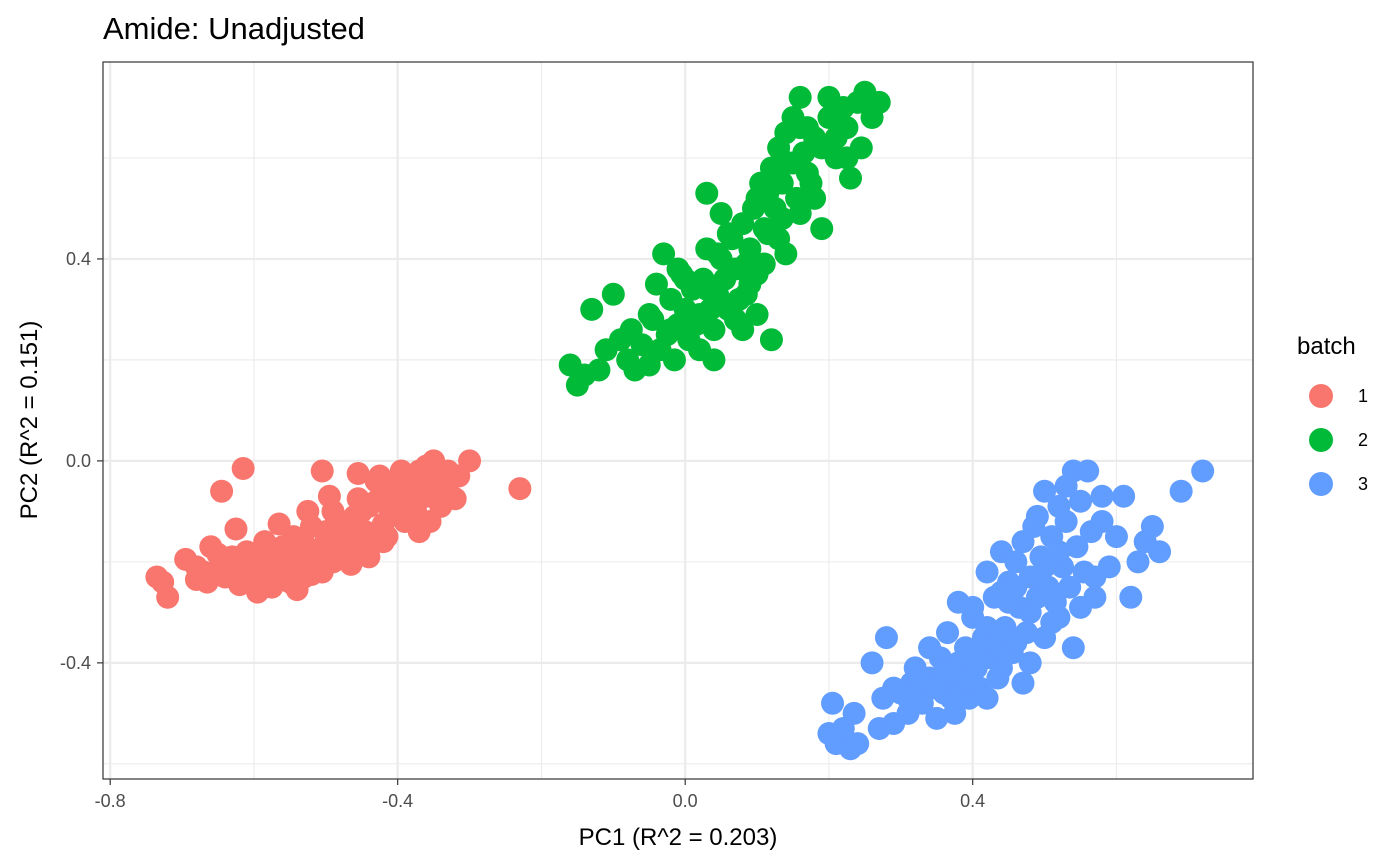  What do you see at coordinates (1363, 396) in the screenshot?
I see `legend-label-1: 1` at bounding box center [1363, 396].